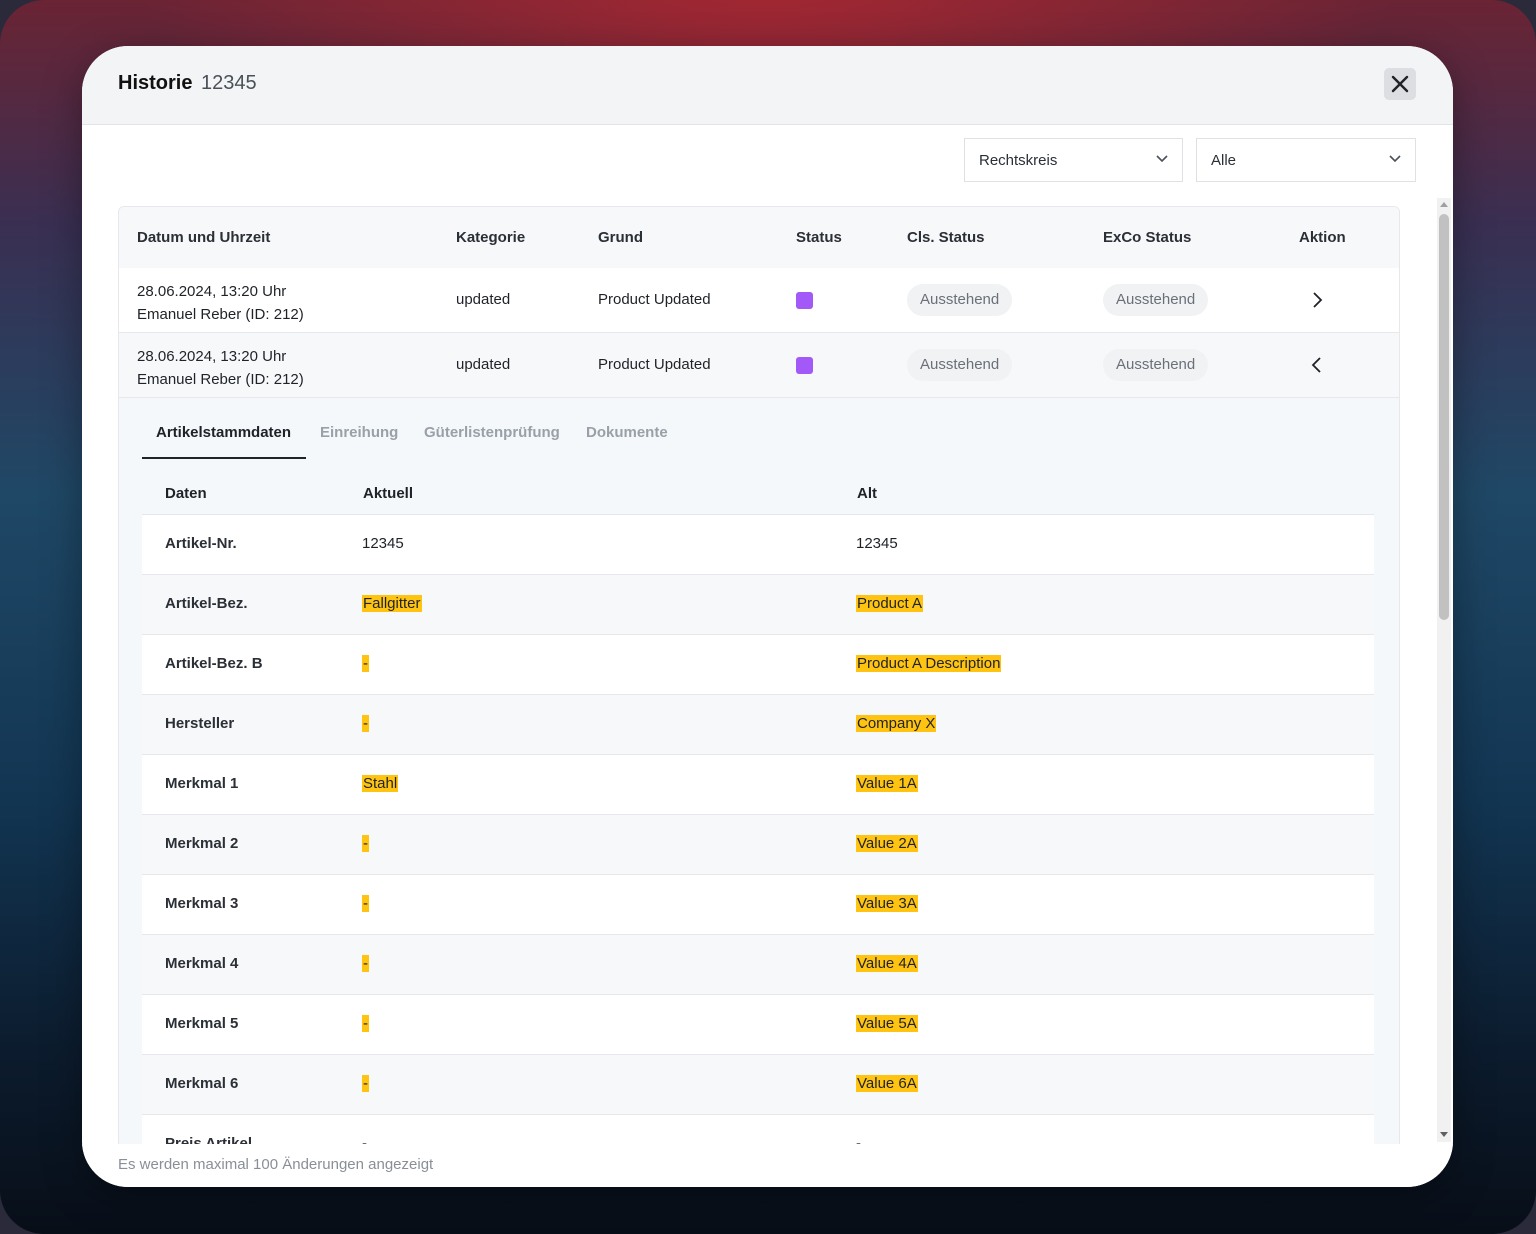 This screenshot has width=1536, height=1234. Describe the element at coordinates (388, 493) in the screenshot. I see `detail-header-current: Aktuell` at that location.